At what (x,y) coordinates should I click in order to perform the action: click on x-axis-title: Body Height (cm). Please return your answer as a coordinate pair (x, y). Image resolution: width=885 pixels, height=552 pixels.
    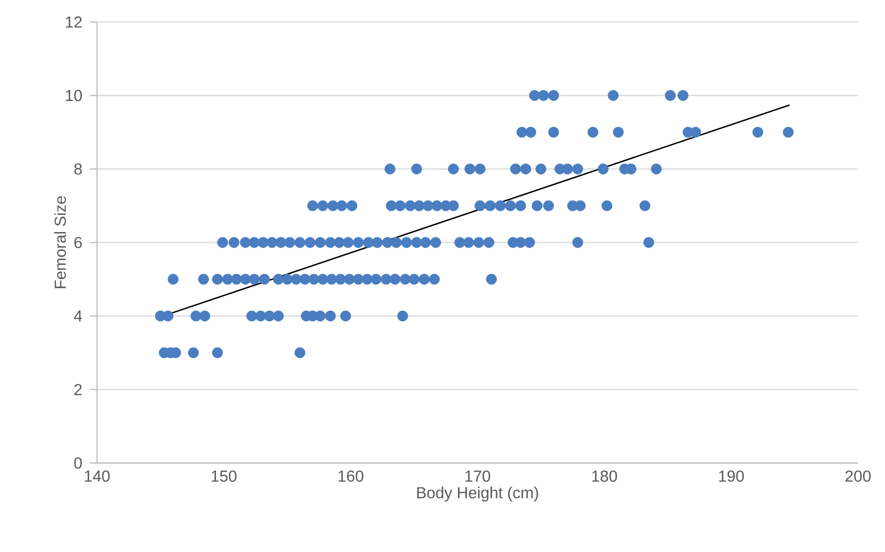
    Looking at the image, I should click on (477, 494).